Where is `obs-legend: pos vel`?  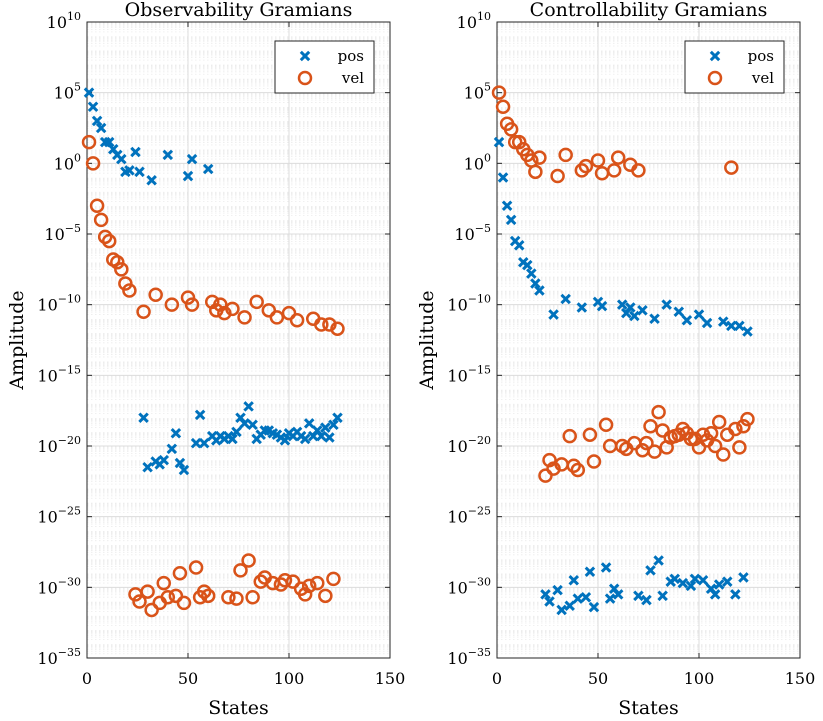
obs-legend: pos vel is located at coordinates (324, 67).